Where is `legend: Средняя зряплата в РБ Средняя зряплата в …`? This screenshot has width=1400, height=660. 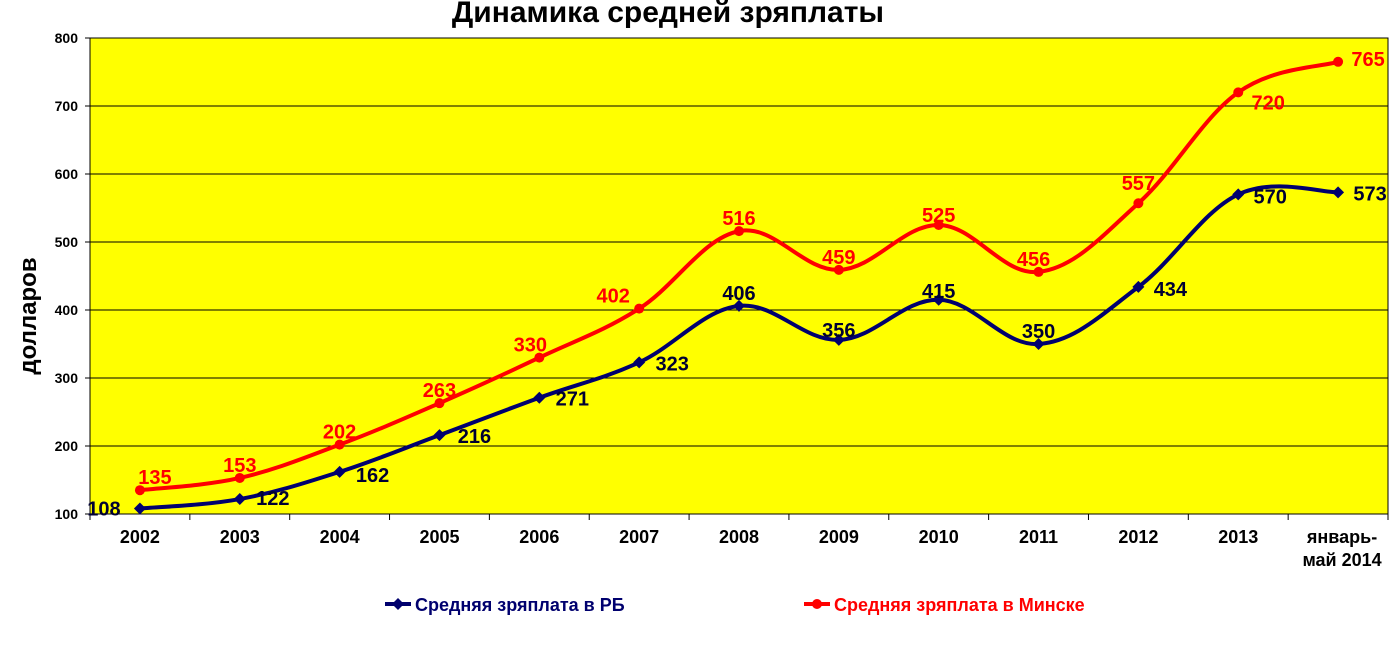
legend: Средняя зряплата в РБ Средняя зряплата в … is located at coordinates (735, 605).